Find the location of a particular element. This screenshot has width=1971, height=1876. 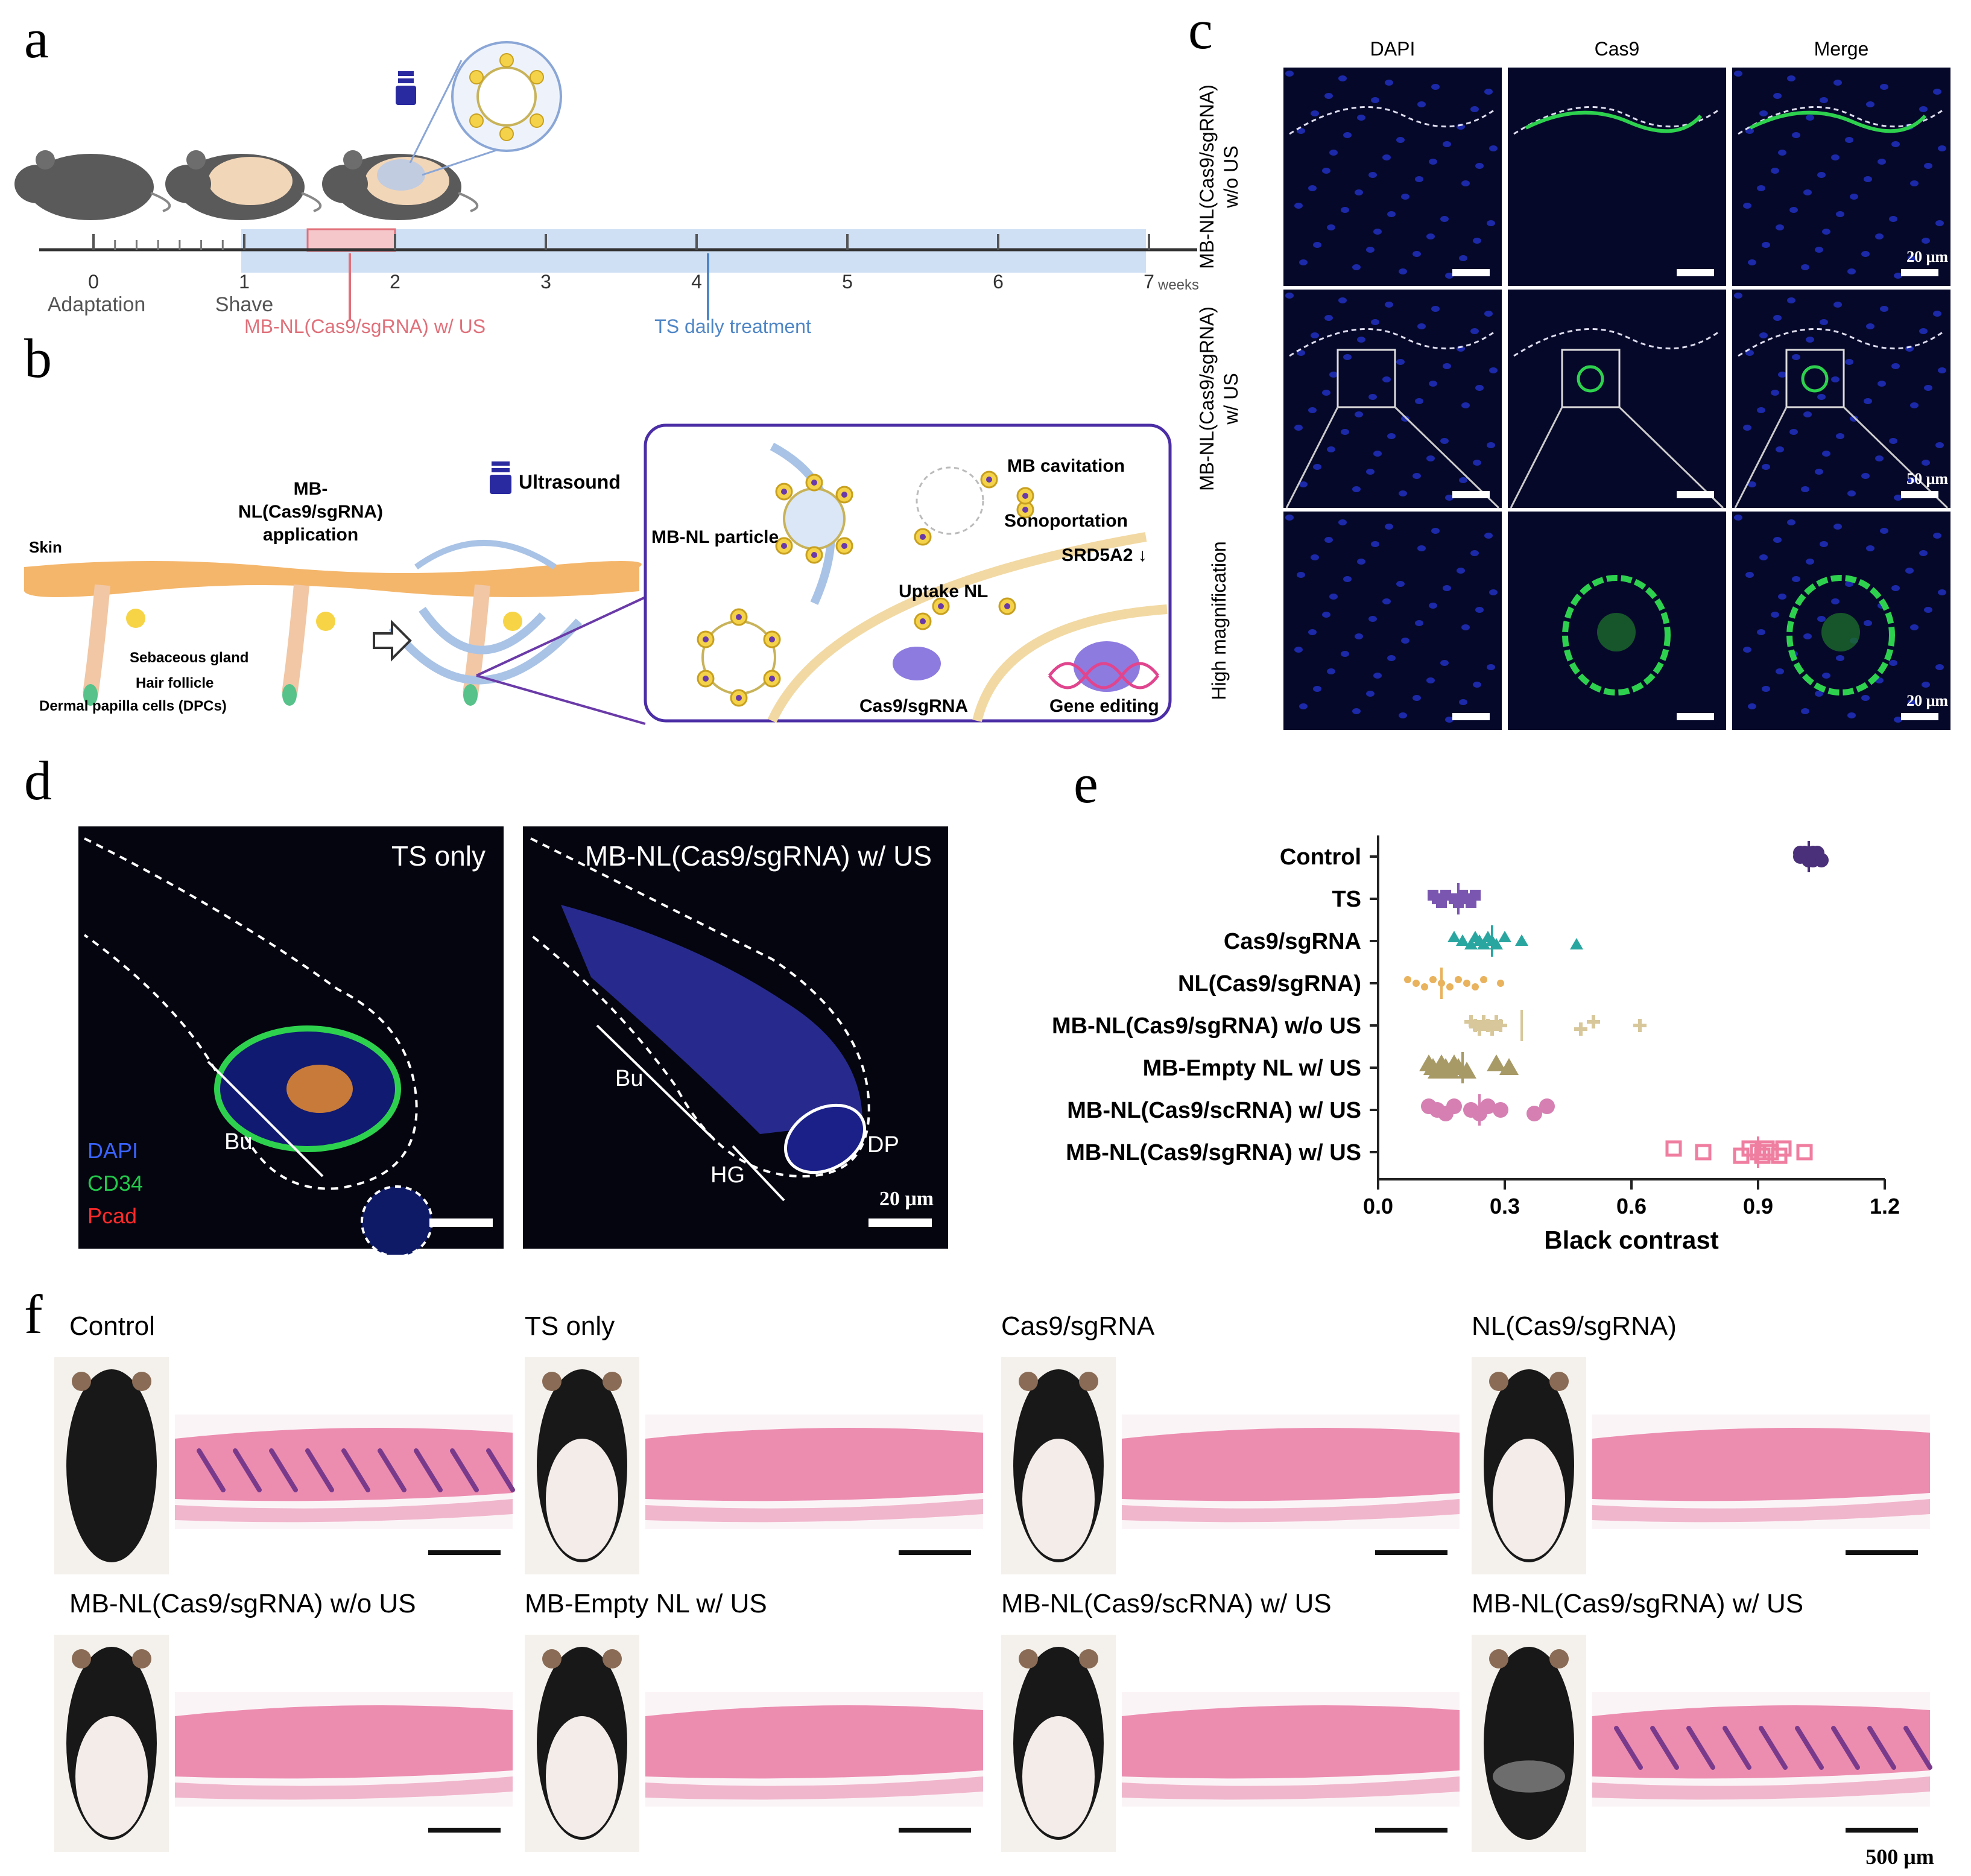

f-group-title: Control is located at coordinates (112, 1326).